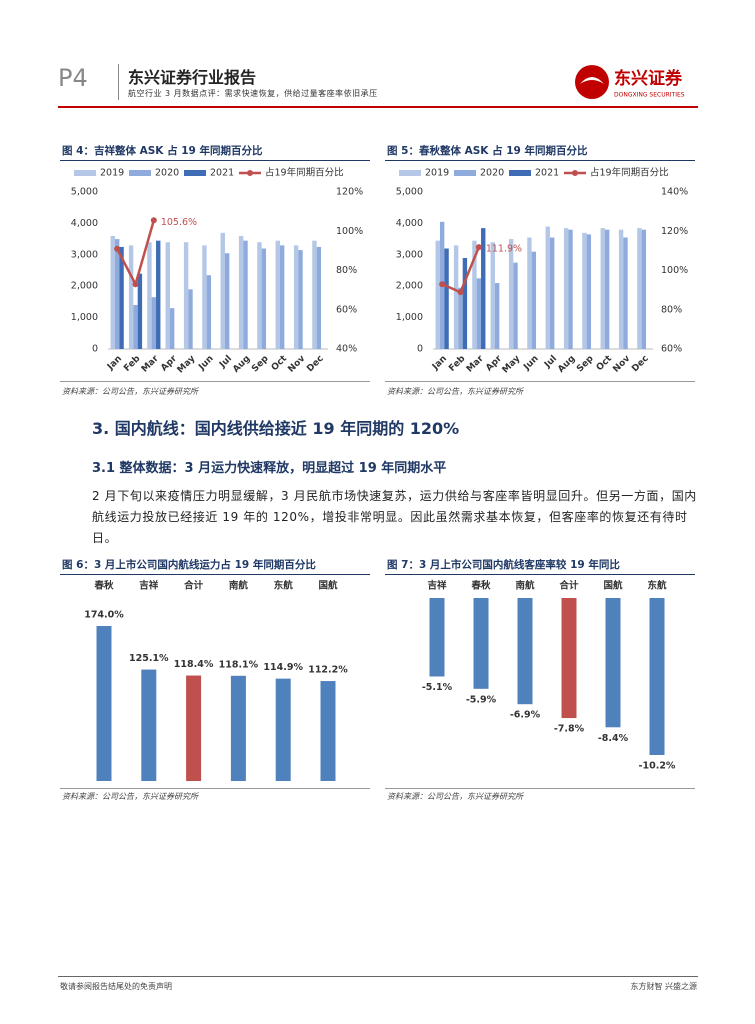 The width and height of the screenshot is (755, 1024). I want to click on figure-caption: 图 6：3 月上市公司国内航线运力占 19 年同期百分比, so click(189, 565).